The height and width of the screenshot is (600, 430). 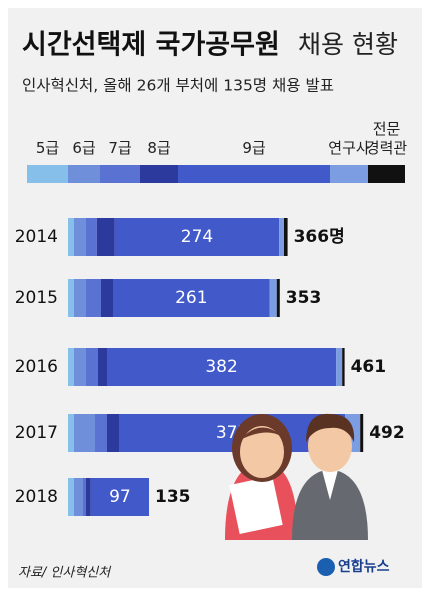 What do you see at coordinates (159, 148) in the screenshot?
I see `legend-label: 8급` at bounding box center [159, 148].